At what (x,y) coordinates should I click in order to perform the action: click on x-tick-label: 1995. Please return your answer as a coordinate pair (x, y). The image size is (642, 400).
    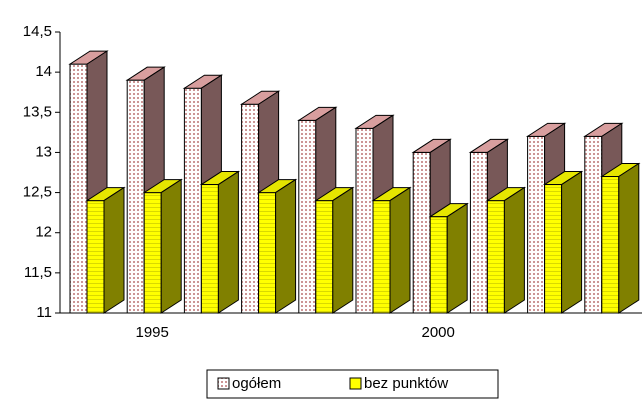
    Looking at the image, I should click on (152, 332).